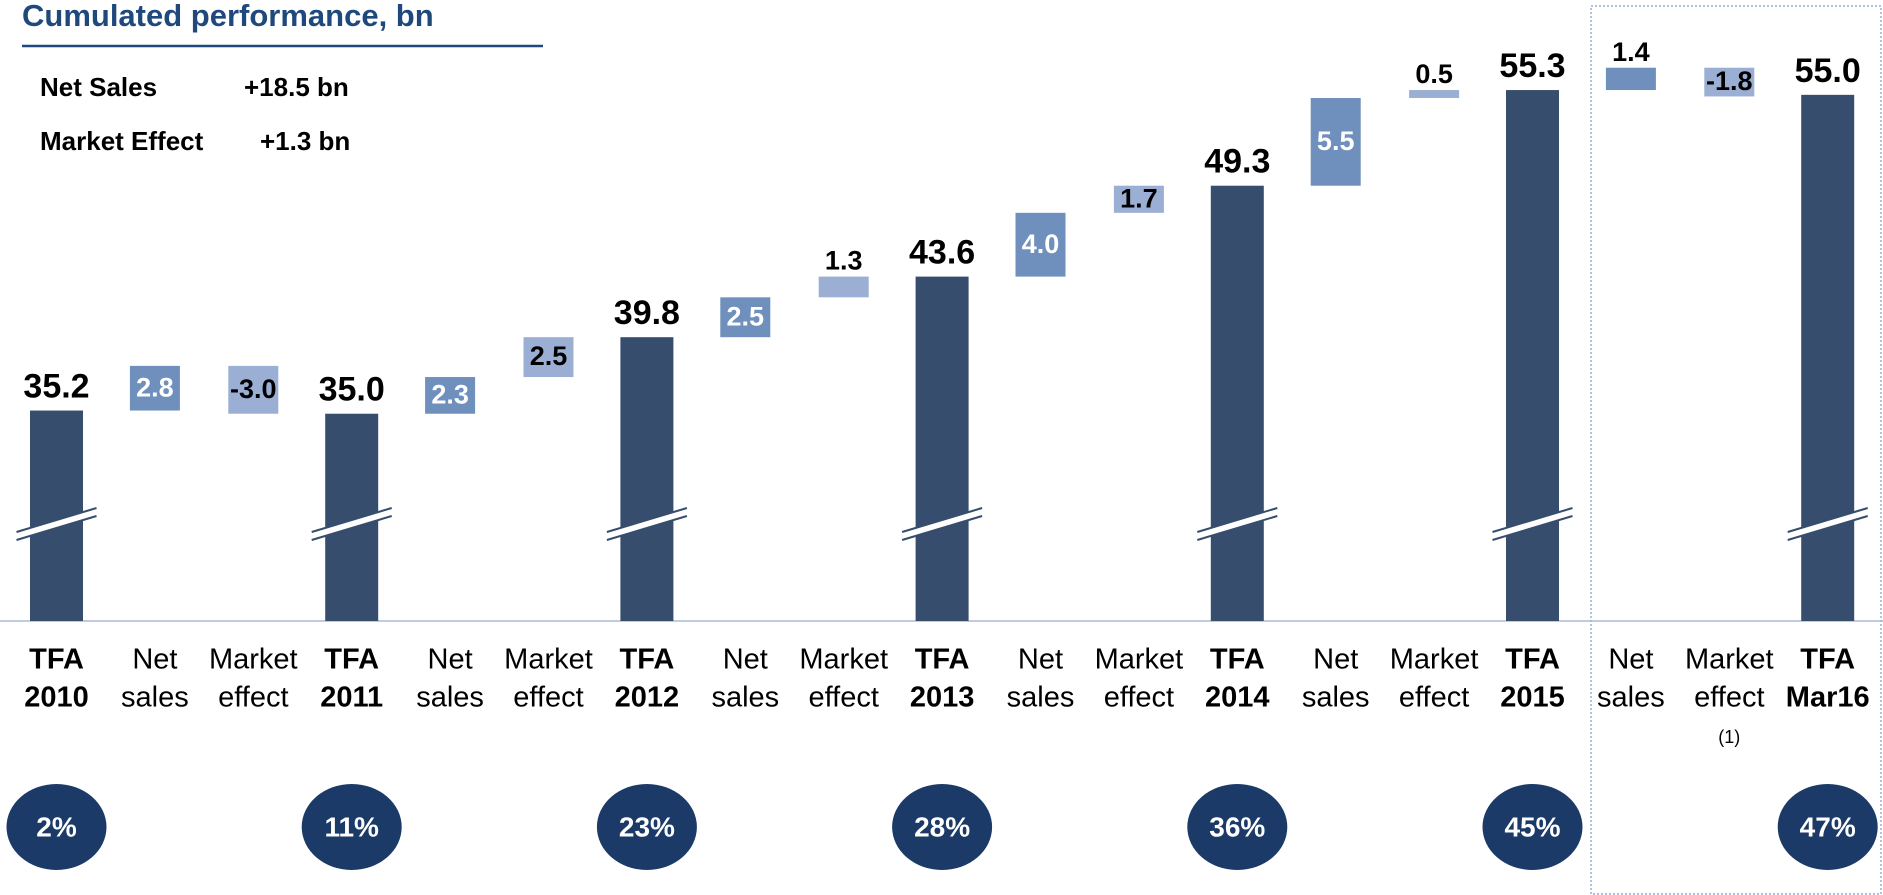 This screenshot has height=895, width=1883. What do you see at coordinates (942, 253) in the screenshot?
I see `value-label: 43.6` at bounding box center [942, 253].